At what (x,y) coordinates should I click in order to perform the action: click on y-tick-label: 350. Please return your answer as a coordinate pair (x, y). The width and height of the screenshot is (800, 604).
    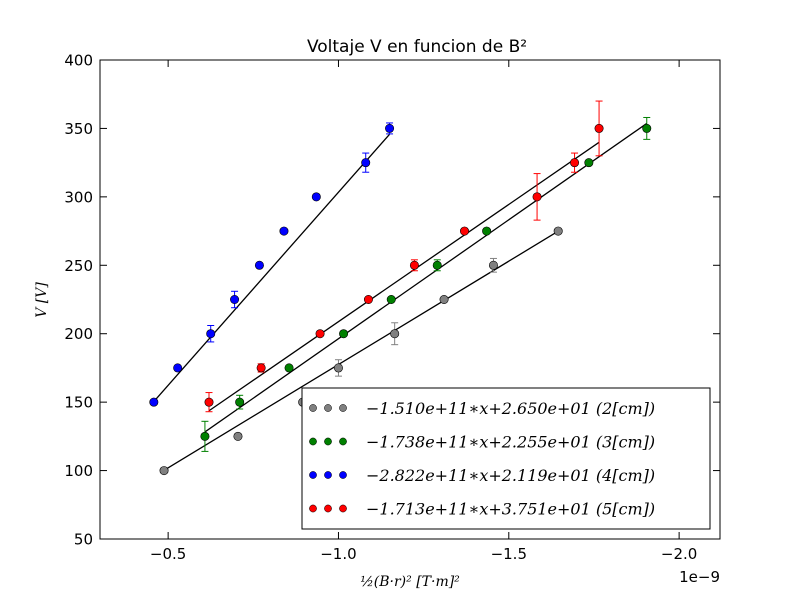
    Looking at the image, I should click on (78, 129).